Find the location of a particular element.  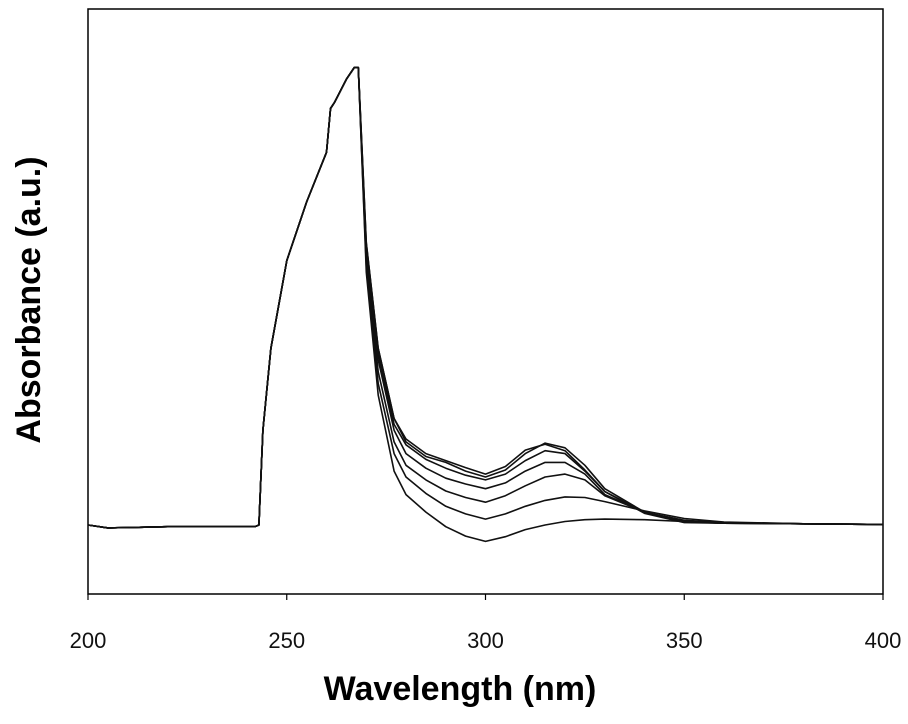

x-tick-label-300: 300 is located at coordinates (485, 640).